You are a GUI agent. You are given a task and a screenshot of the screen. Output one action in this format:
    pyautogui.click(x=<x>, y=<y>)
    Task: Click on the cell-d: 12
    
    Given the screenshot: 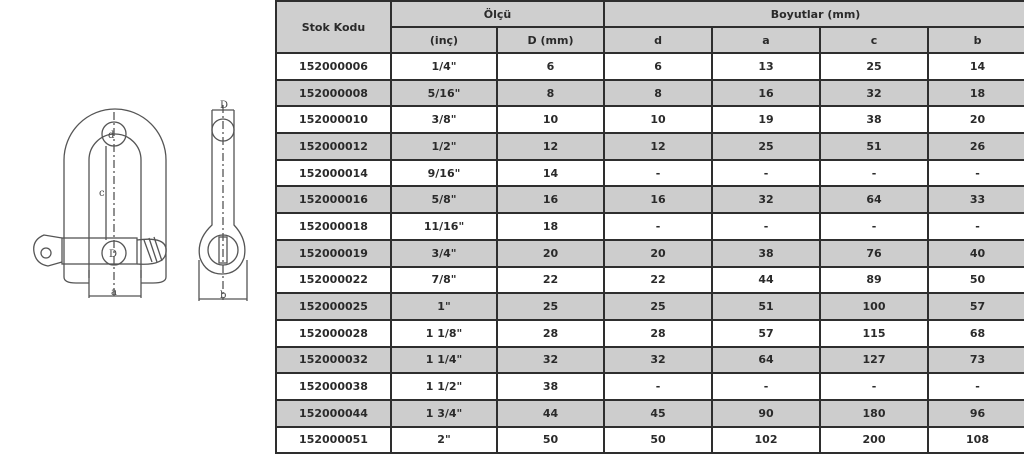 What is the action you would take?
    pyautogui.click(x=658, y=146)
    